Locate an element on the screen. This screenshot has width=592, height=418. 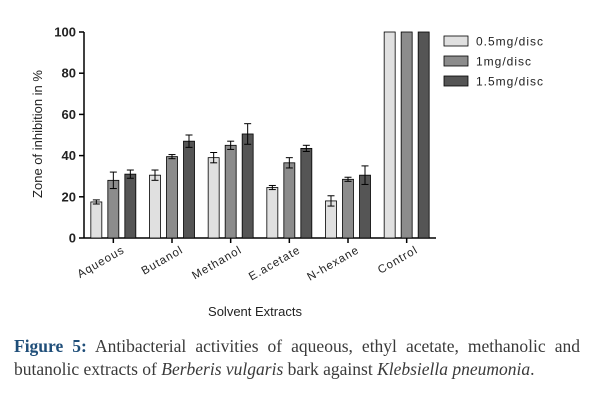
y-tick-label: 100 is located at coordinates (65, 32).